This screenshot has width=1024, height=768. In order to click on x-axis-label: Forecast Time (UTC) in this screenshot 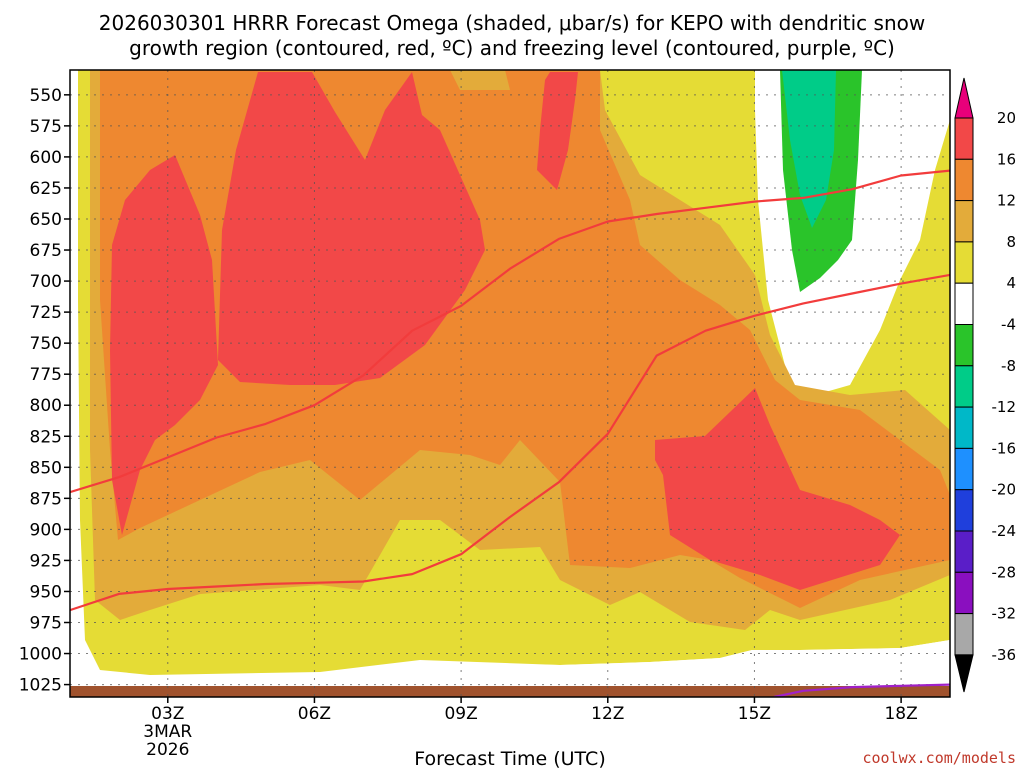, I will do `click(509, 758)`.